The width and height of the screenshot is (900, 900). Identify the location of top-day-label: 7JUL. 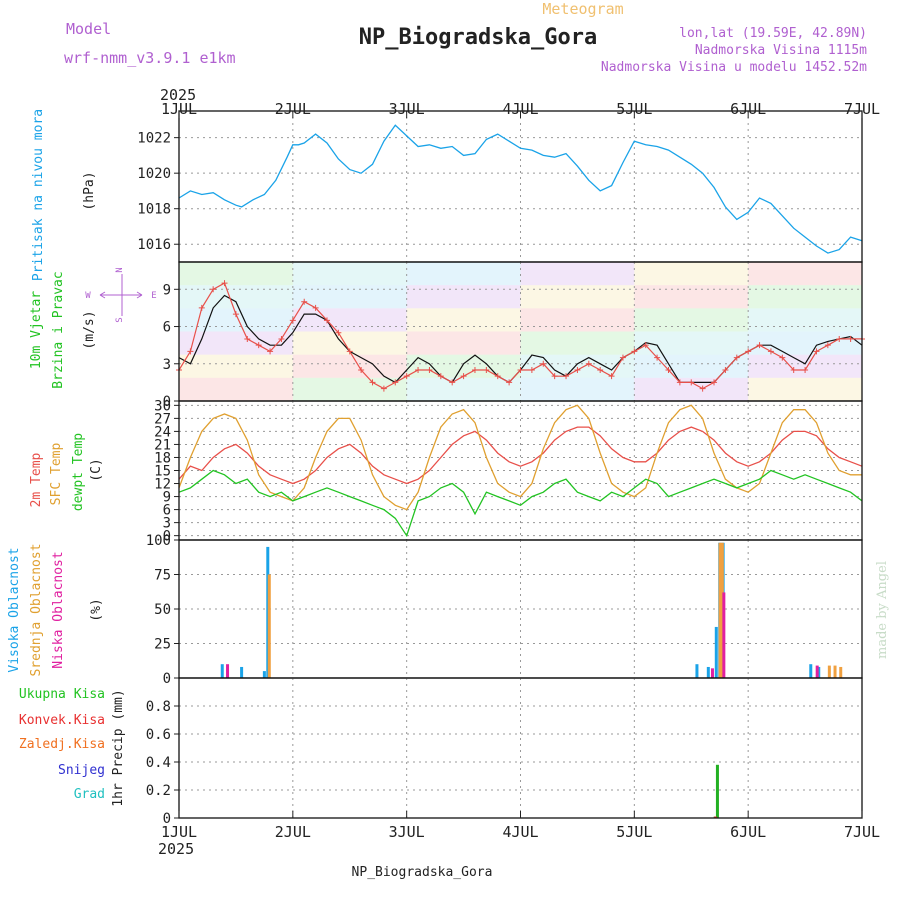
(862, 109).